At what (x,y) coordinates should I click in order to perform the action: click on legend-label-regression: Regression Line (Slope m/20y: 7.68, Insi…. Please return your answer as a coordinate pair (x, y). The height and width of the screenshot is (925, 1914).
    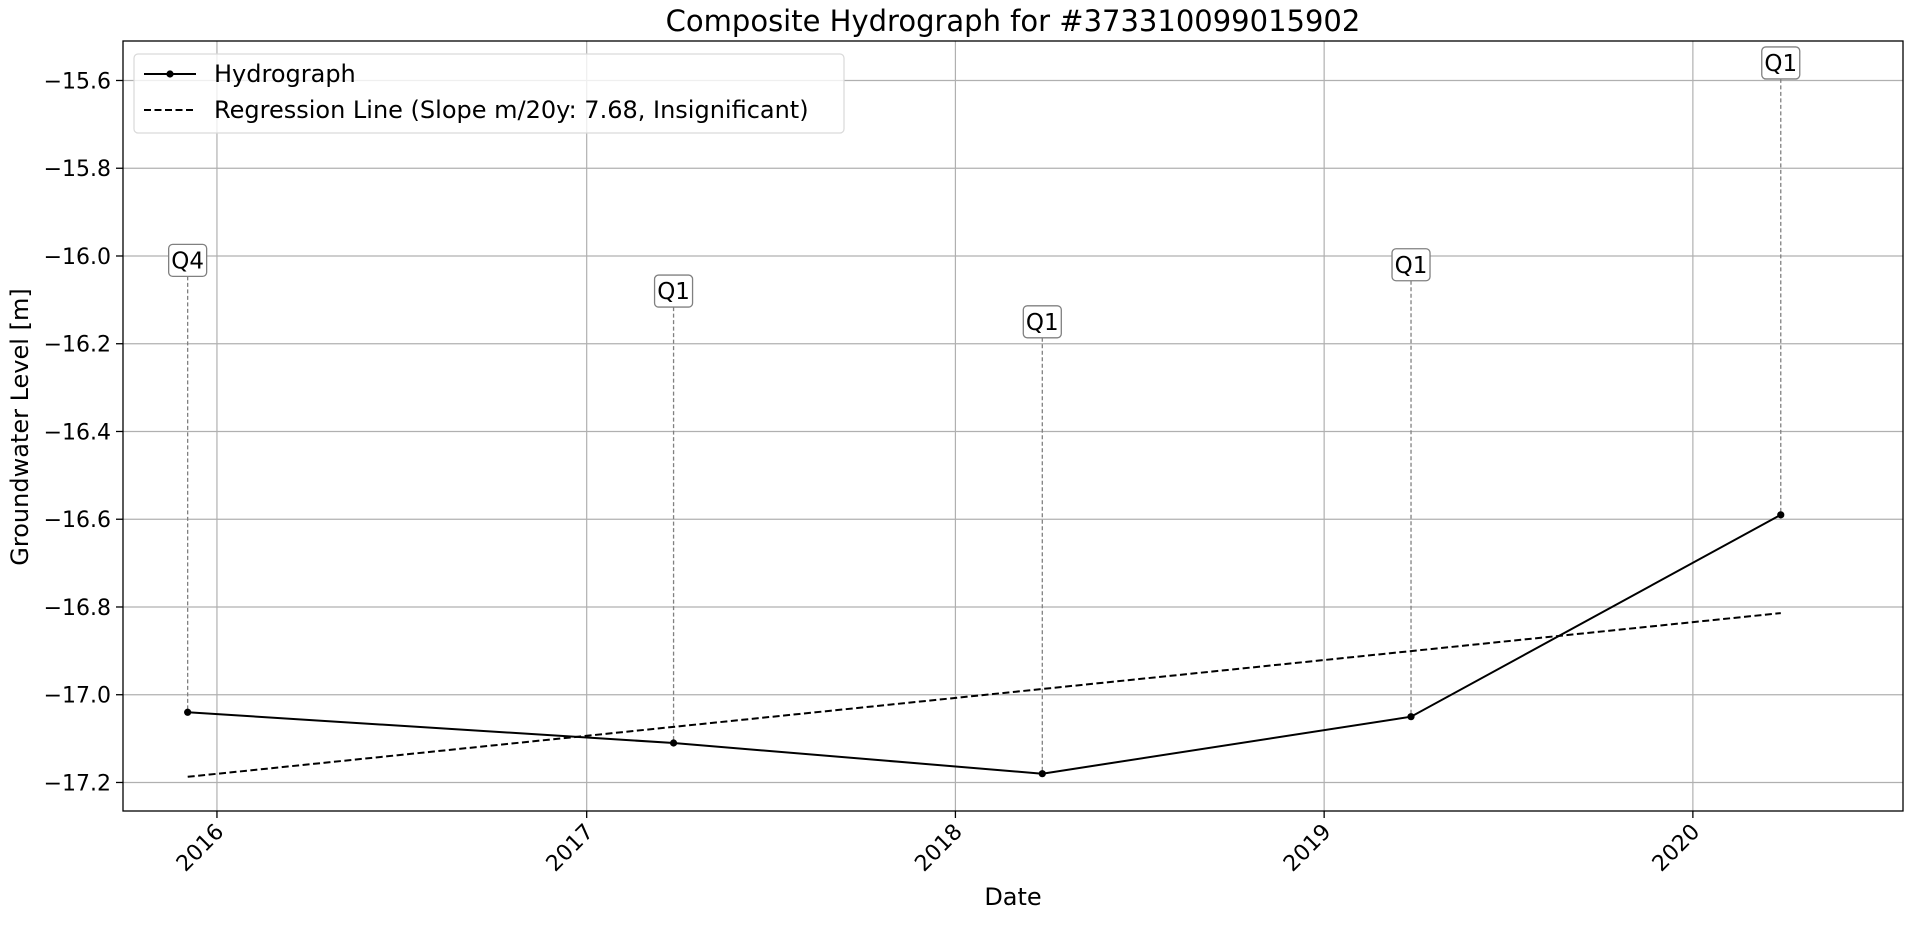
    Looking at the image, I should click on (511, 110).